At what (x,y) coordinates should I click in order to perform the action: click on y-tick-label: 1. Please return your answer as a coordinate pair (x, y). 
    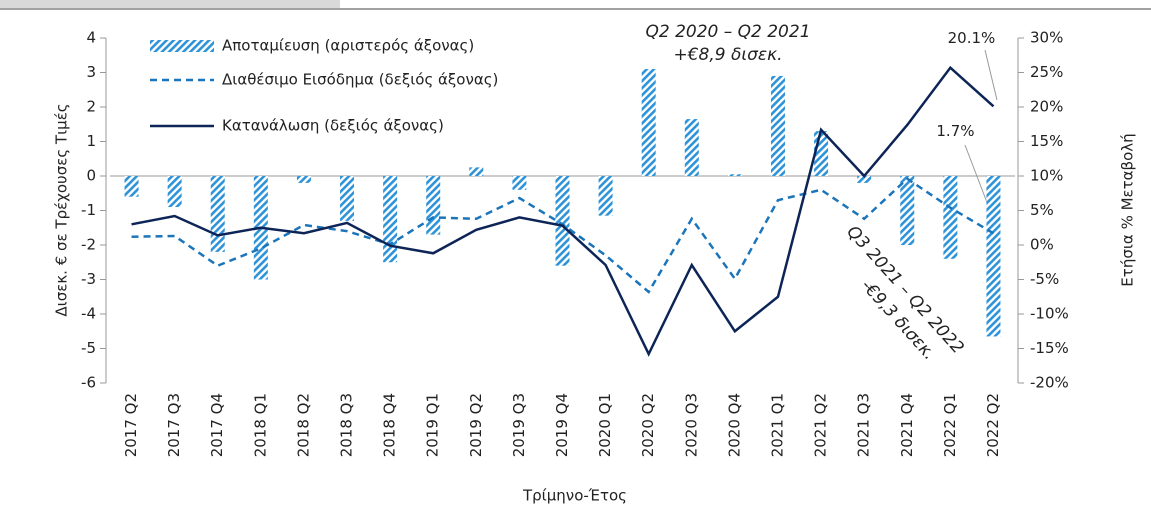
    Looking at the image, I should click on (91, 141).